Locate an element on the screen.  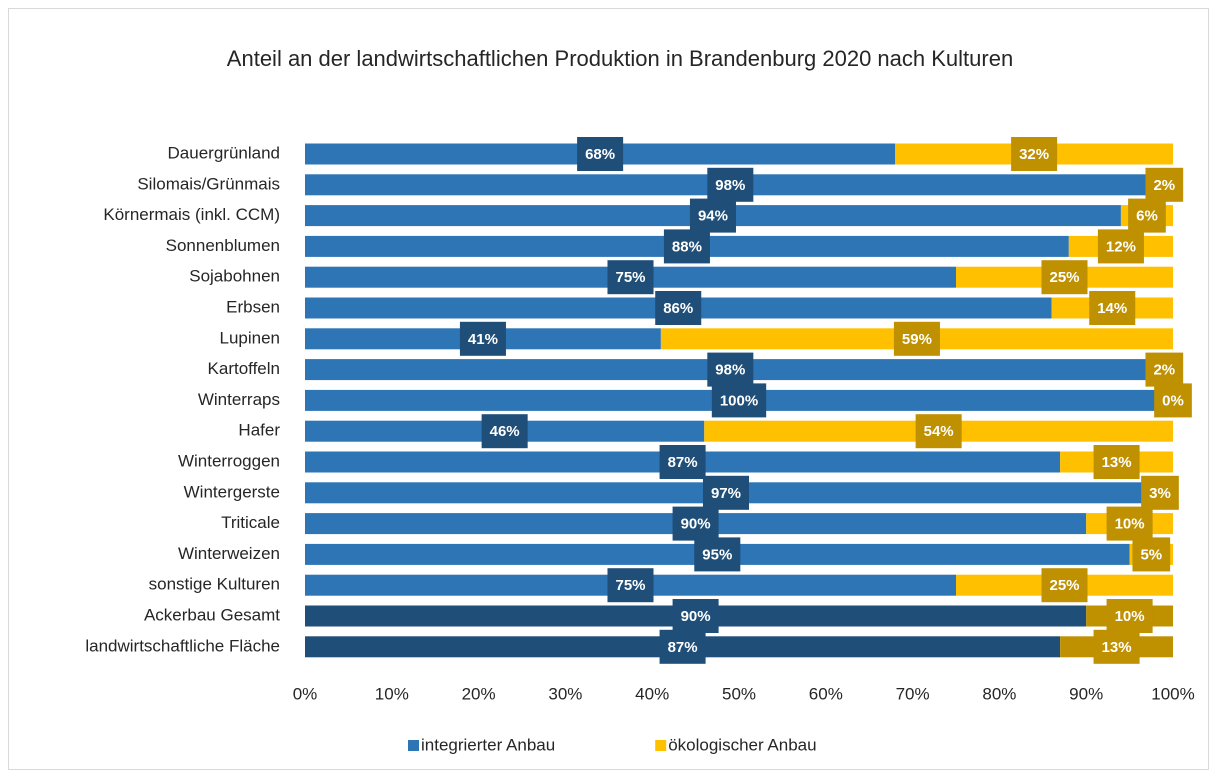
x-tick-label: 60% is located at coordinates (826, 693).